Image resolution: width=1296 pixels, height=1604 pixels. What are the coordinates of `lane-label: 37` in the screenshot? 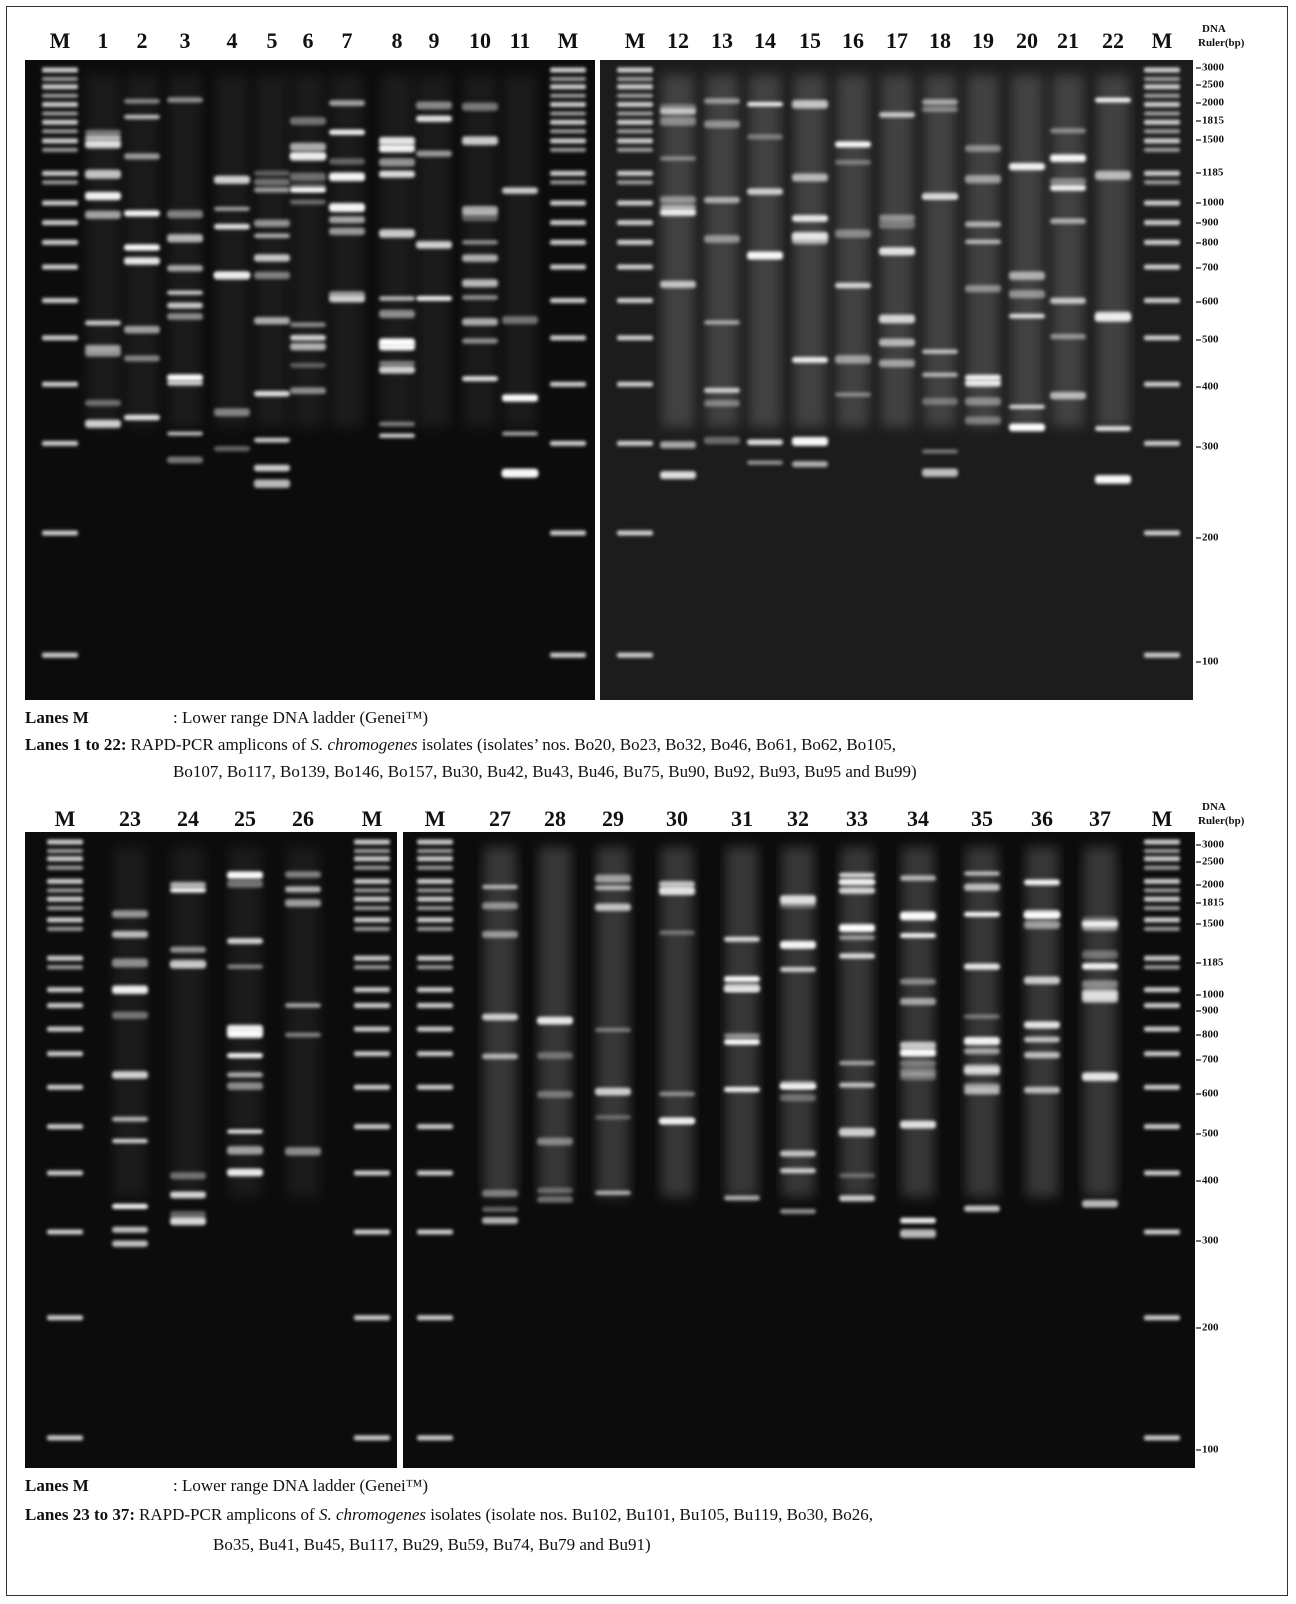 It's located at (1100, 818).